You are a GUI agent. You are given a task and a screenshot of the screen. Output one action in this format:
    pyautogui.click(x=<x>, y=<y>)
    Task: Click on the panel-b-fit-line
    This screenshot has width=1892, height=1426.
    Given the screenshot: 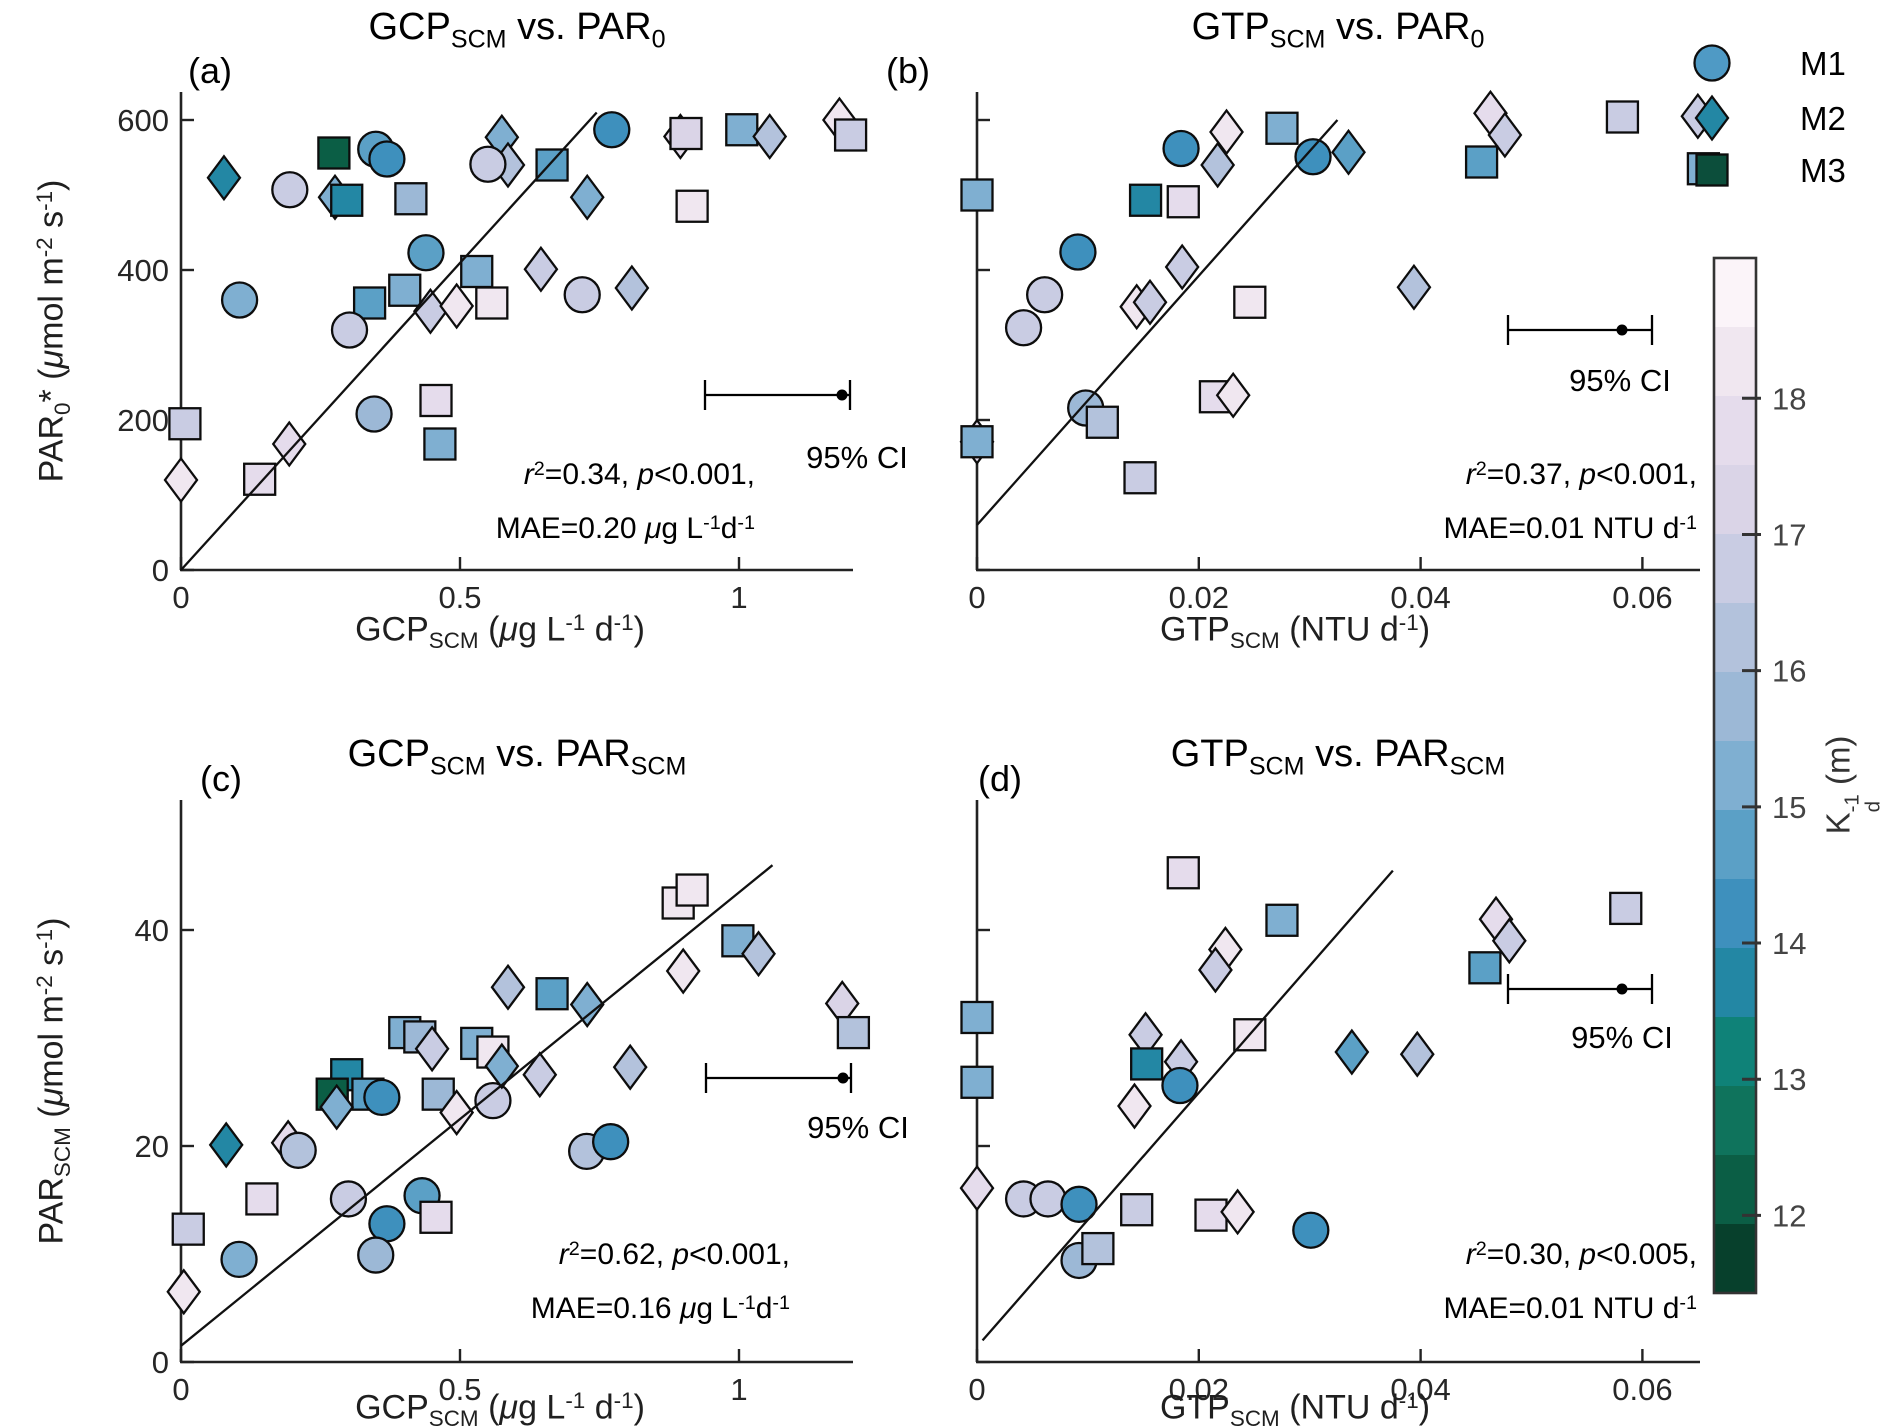 What is the action you would take?
    pyautogui.click(x=1157, y=322)
    